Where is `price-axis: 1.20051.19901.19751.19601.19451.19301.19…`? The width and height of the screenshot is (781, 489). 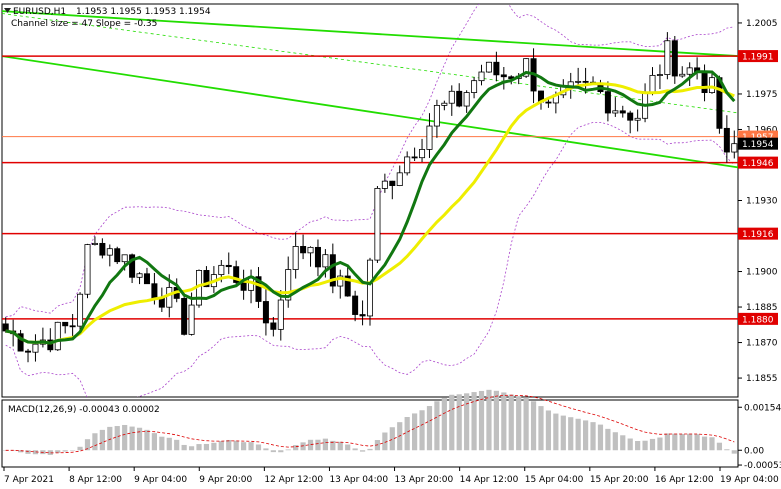
price-axis: 1.20051.19901.19751.19601.19451.19301.19… is located at coordinates (759, 245).